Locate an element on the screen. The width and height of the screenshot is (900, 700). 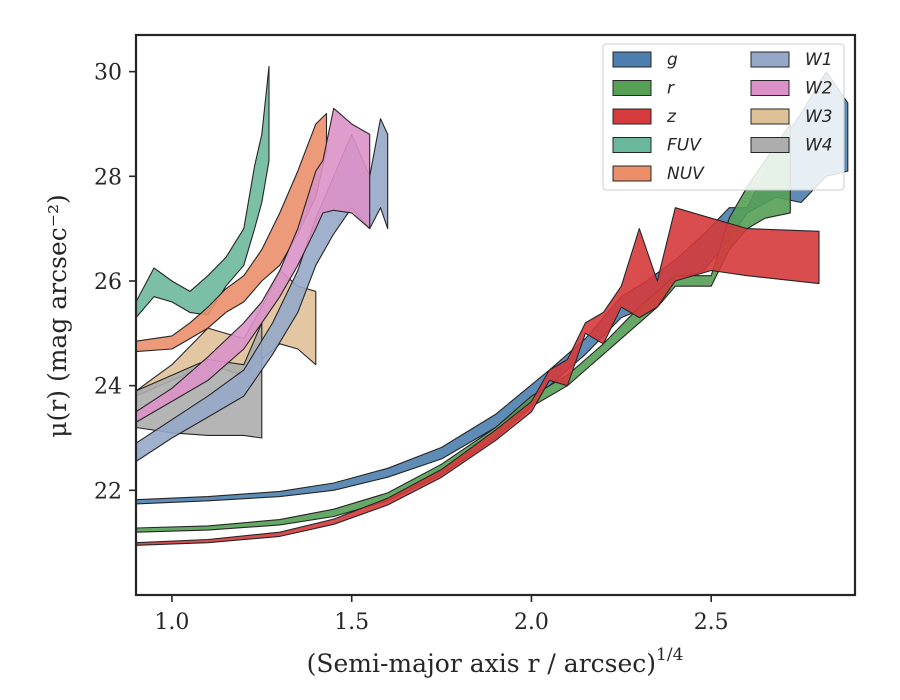
legend-swatch-w4 is located at coordinates (770, 145).